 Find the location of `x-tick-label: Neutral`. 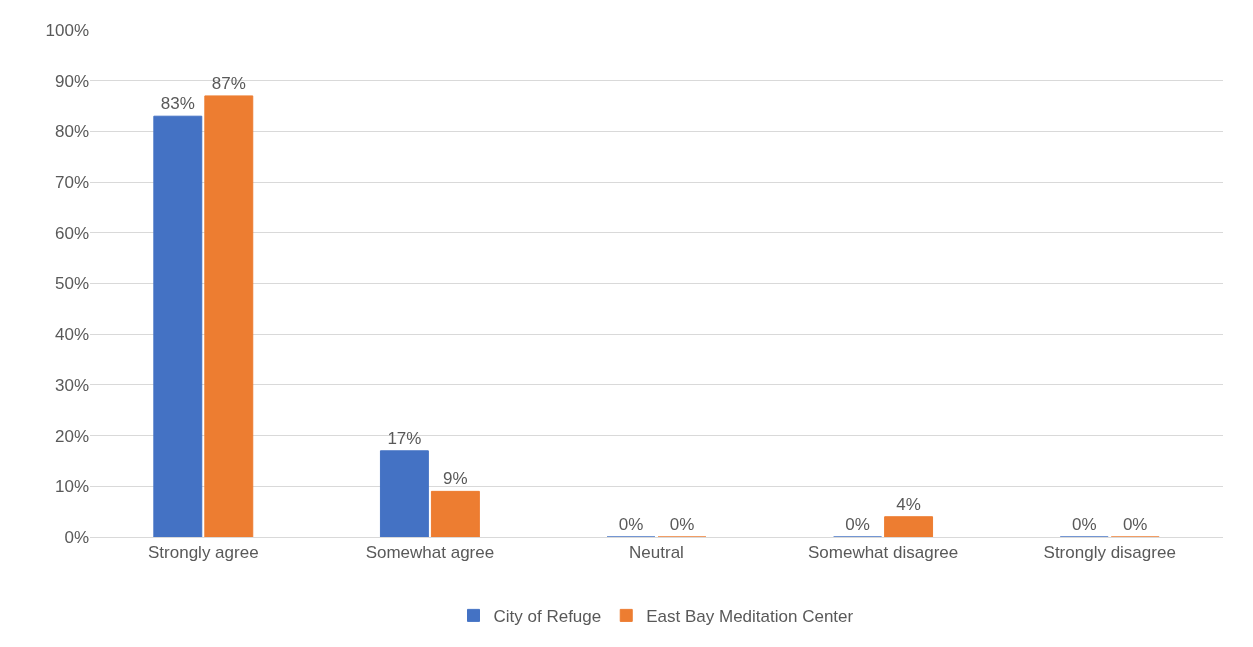

x-tick-label: Neutral is located at coordinates (656, 553).